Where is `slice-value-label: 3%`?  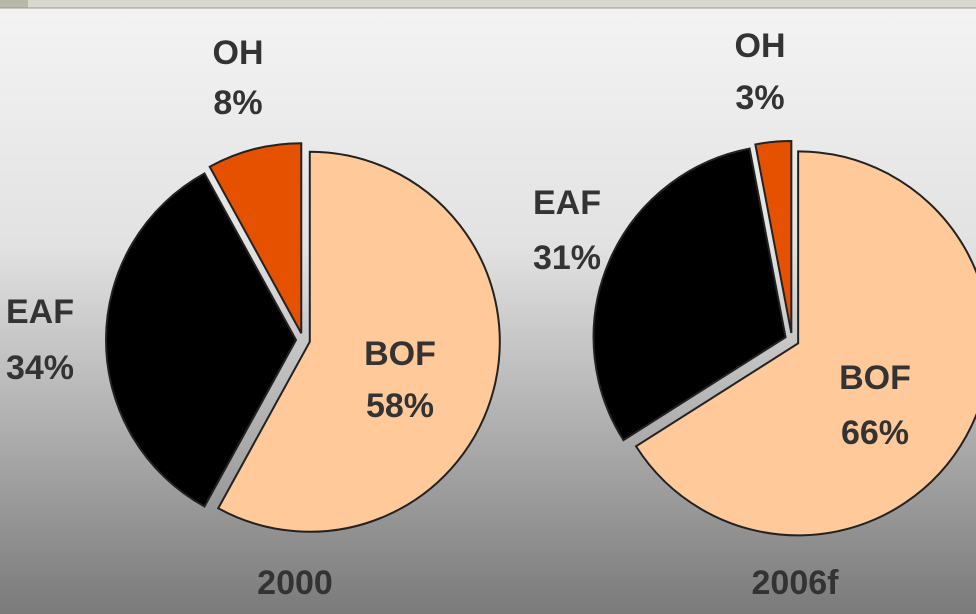 slice-value-label: 3% is located at coordinates (759, 98).